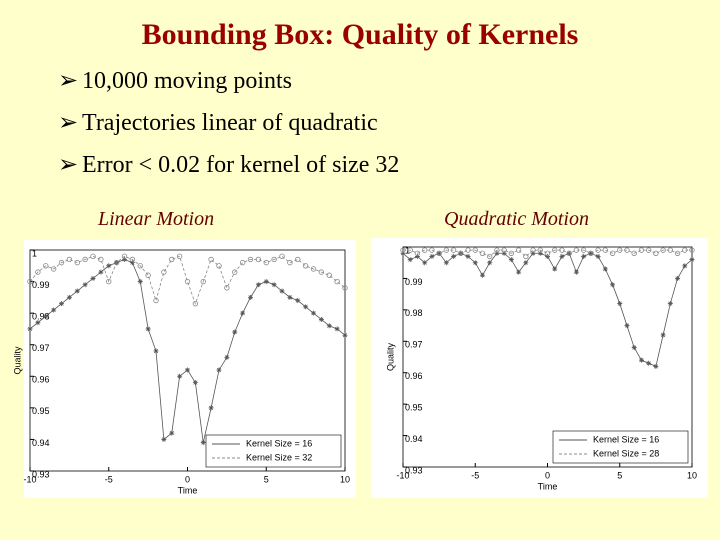 The width and height of the screenshot is (720, 540). I want to click on bullet-text: 10,000 moving points, so click(187, 81).